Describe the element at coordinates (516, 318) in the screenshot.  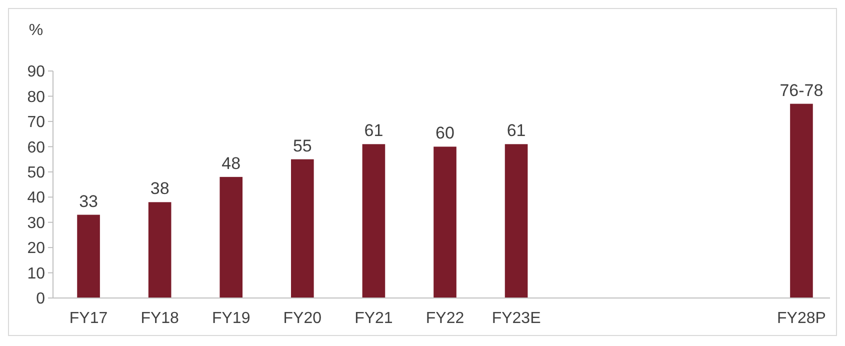
I see `x-tick-label: FY23E` at that location.